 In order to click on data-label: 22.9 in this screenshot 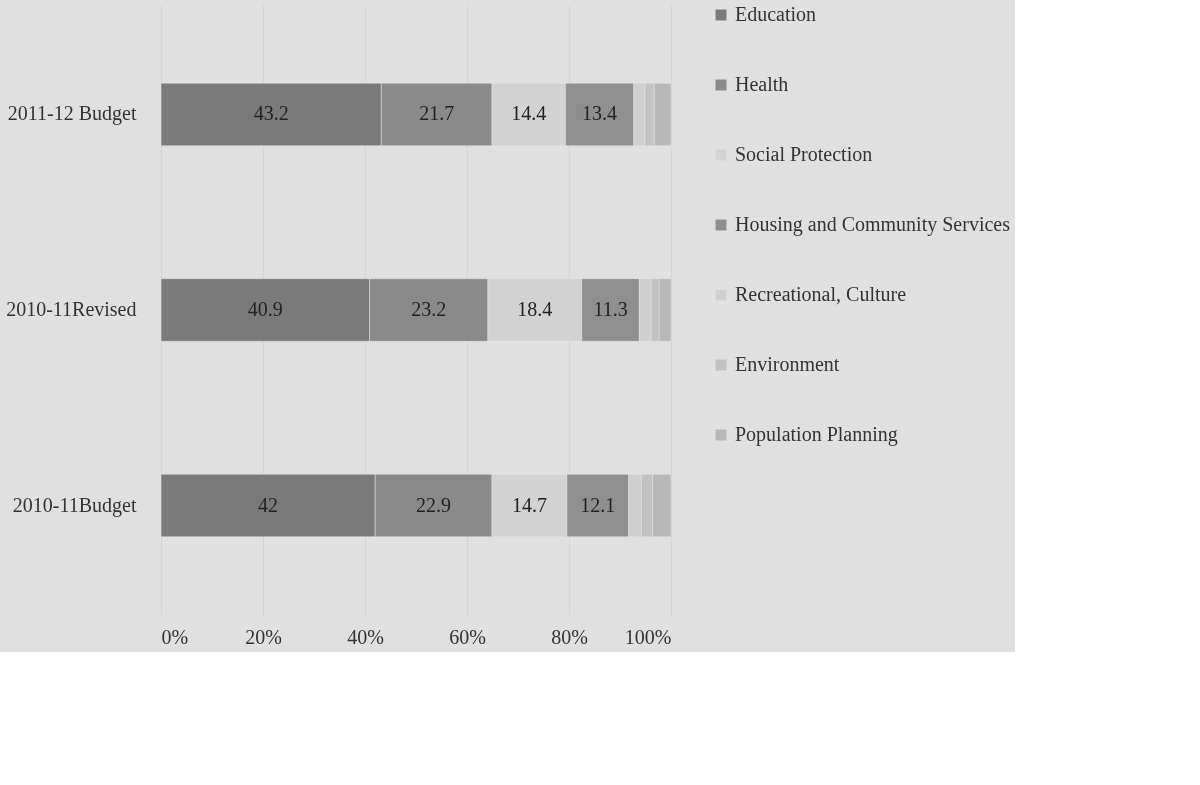, I will do `click(434, 504)`.